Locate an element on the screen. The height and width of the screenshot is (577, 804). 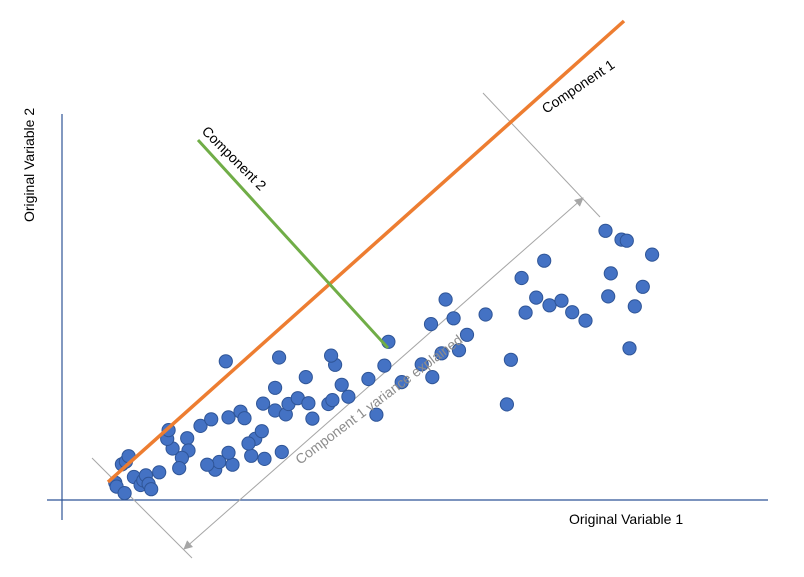
extension-line-top is located at coordinates (541, 155).